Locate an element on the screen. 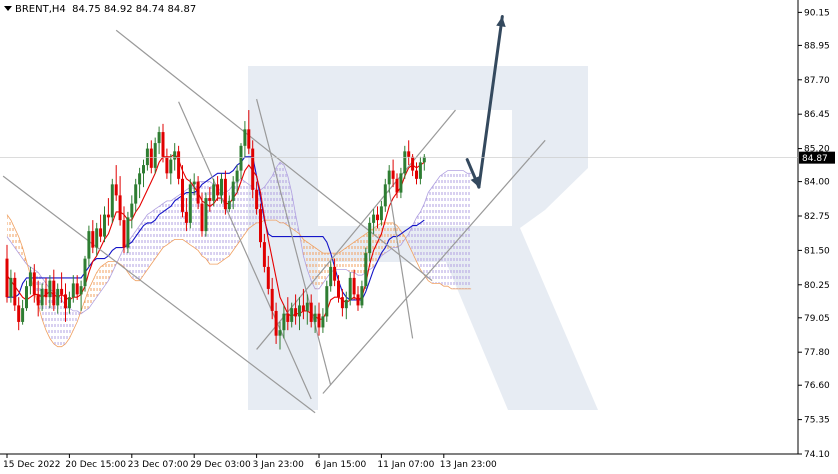  dropdown-triangle-icon is located at coordinates (8, 8).